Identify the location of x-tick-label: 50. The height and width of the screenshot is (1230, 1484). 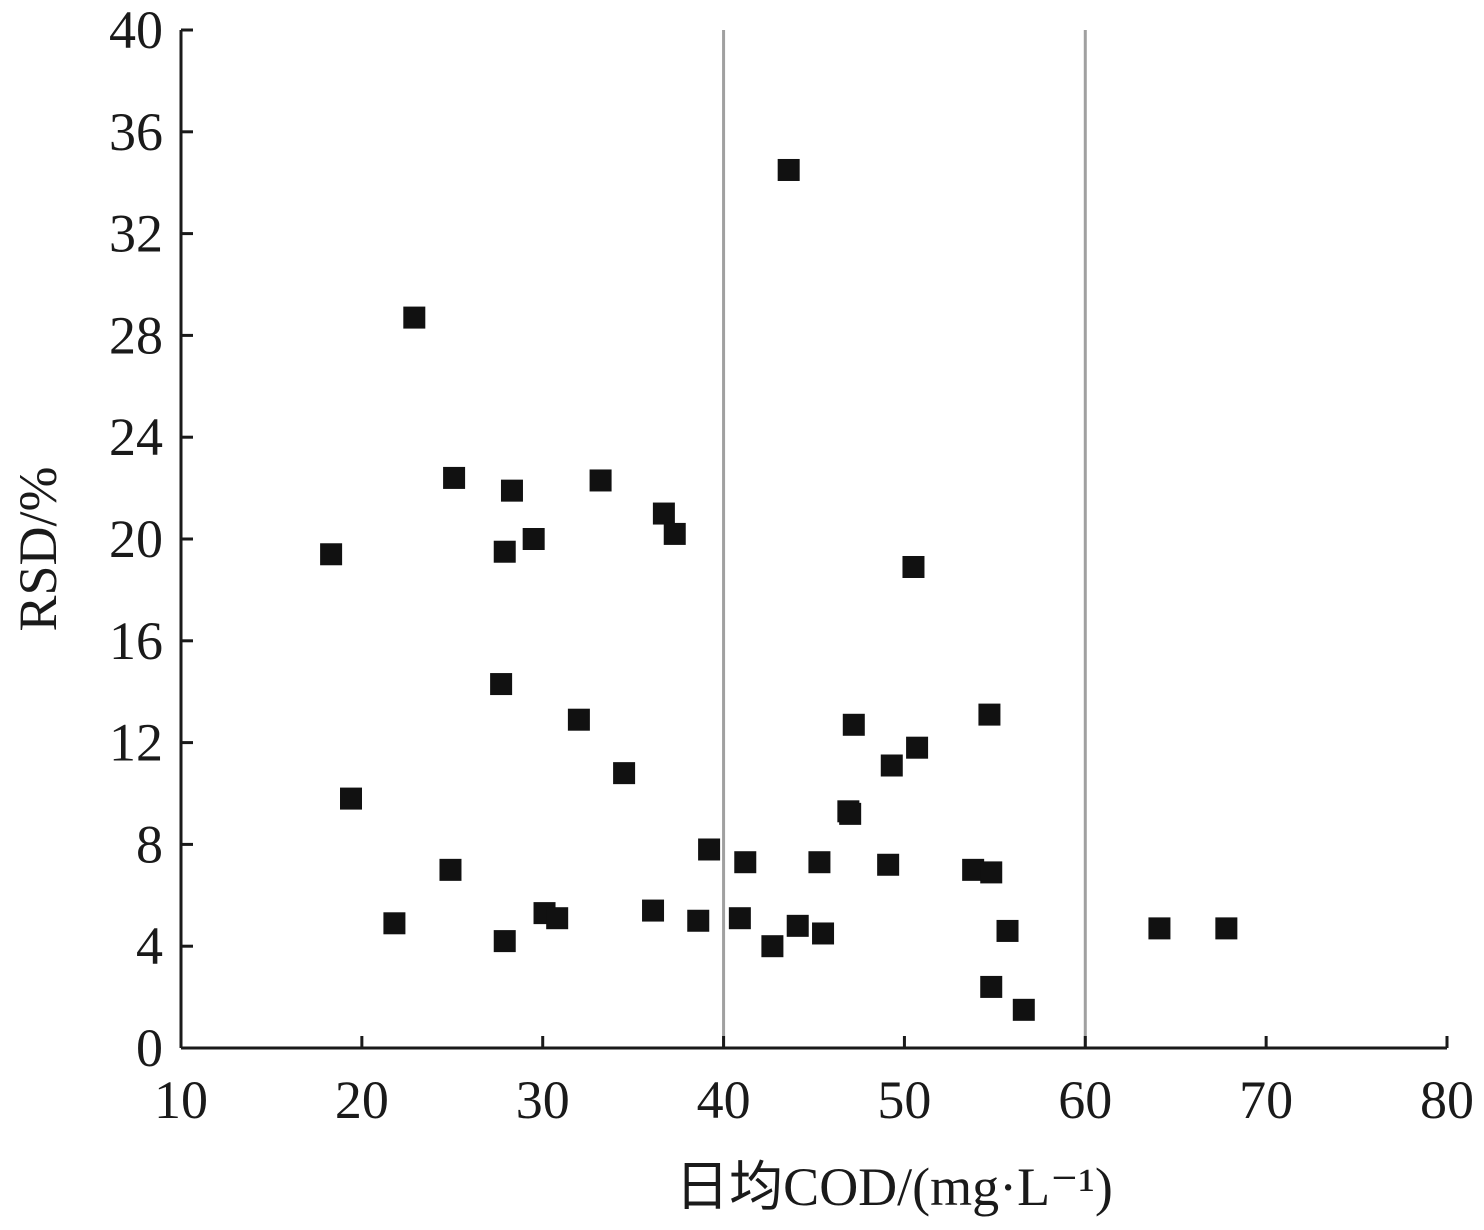
(904, 1100).